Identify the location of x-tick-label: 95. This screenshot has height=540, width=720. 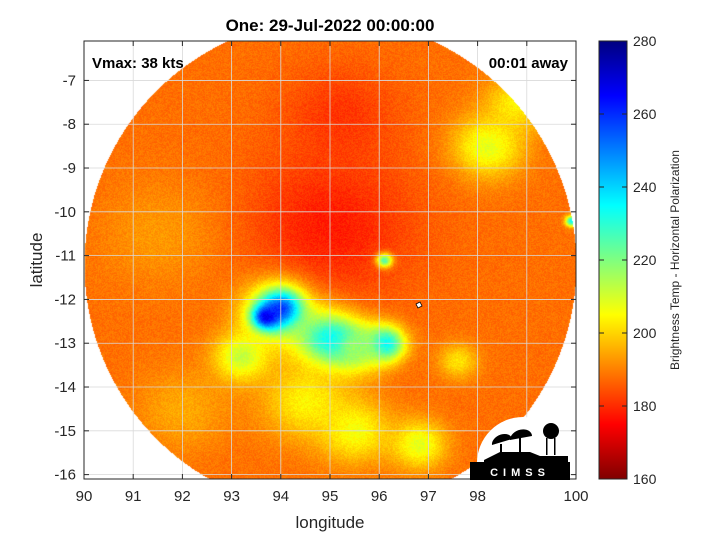
(330, 496).